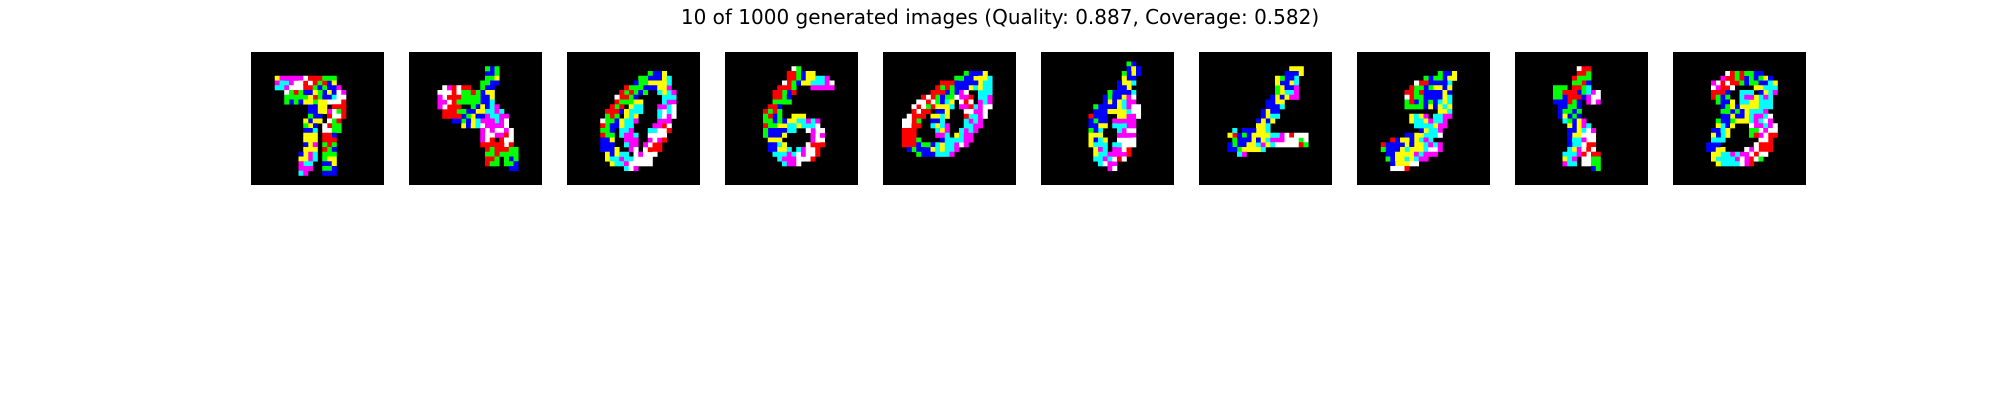 Image resolution: width=2000 pixels, height=400 pixels. I want to click on generated-image-10-pixels, so click(1739, 118).